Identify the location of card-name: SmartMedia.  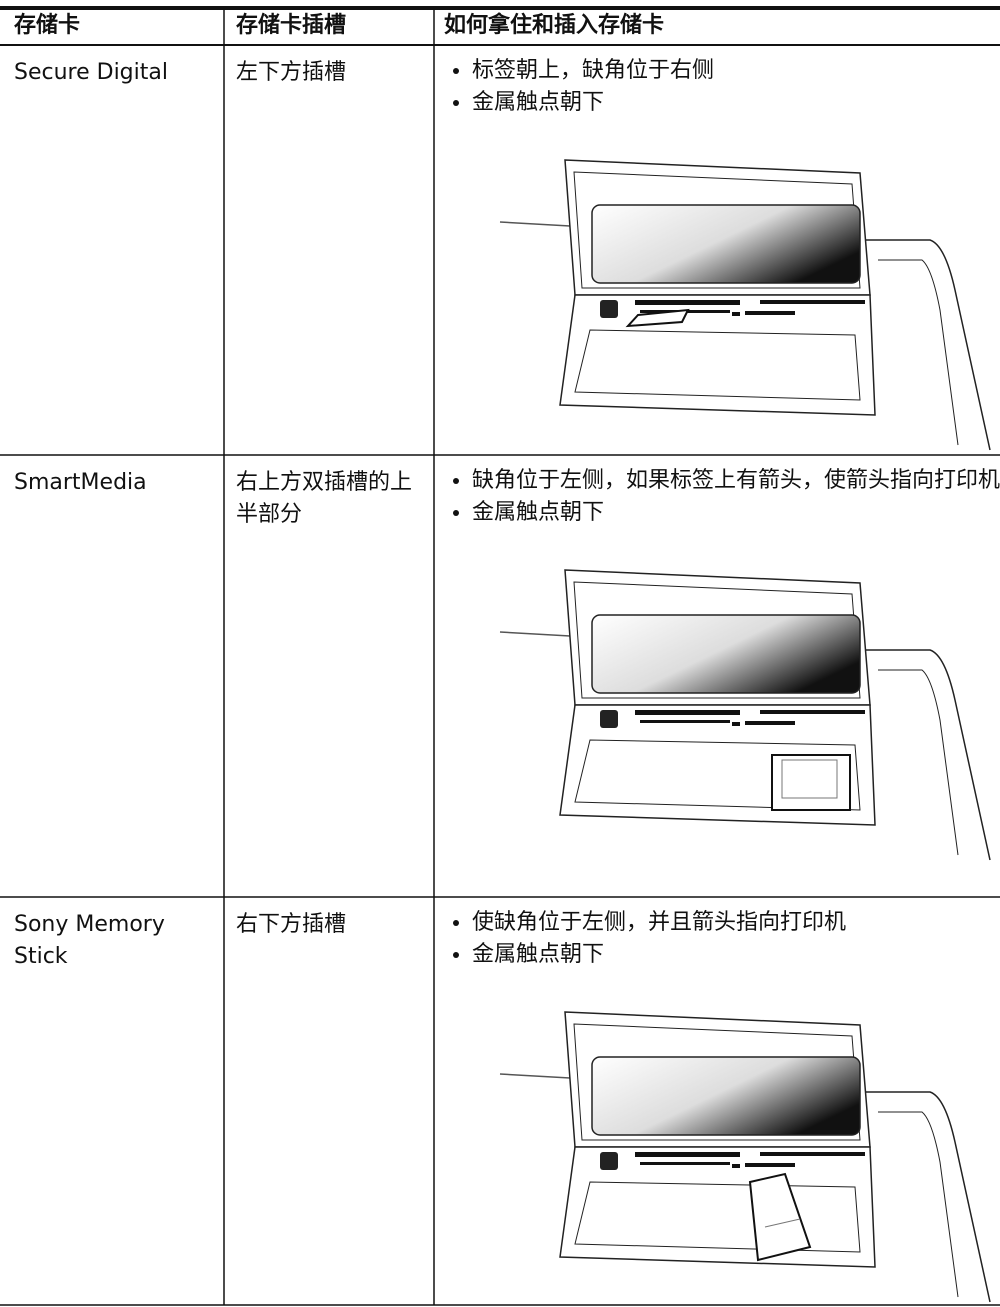
(80, 482).